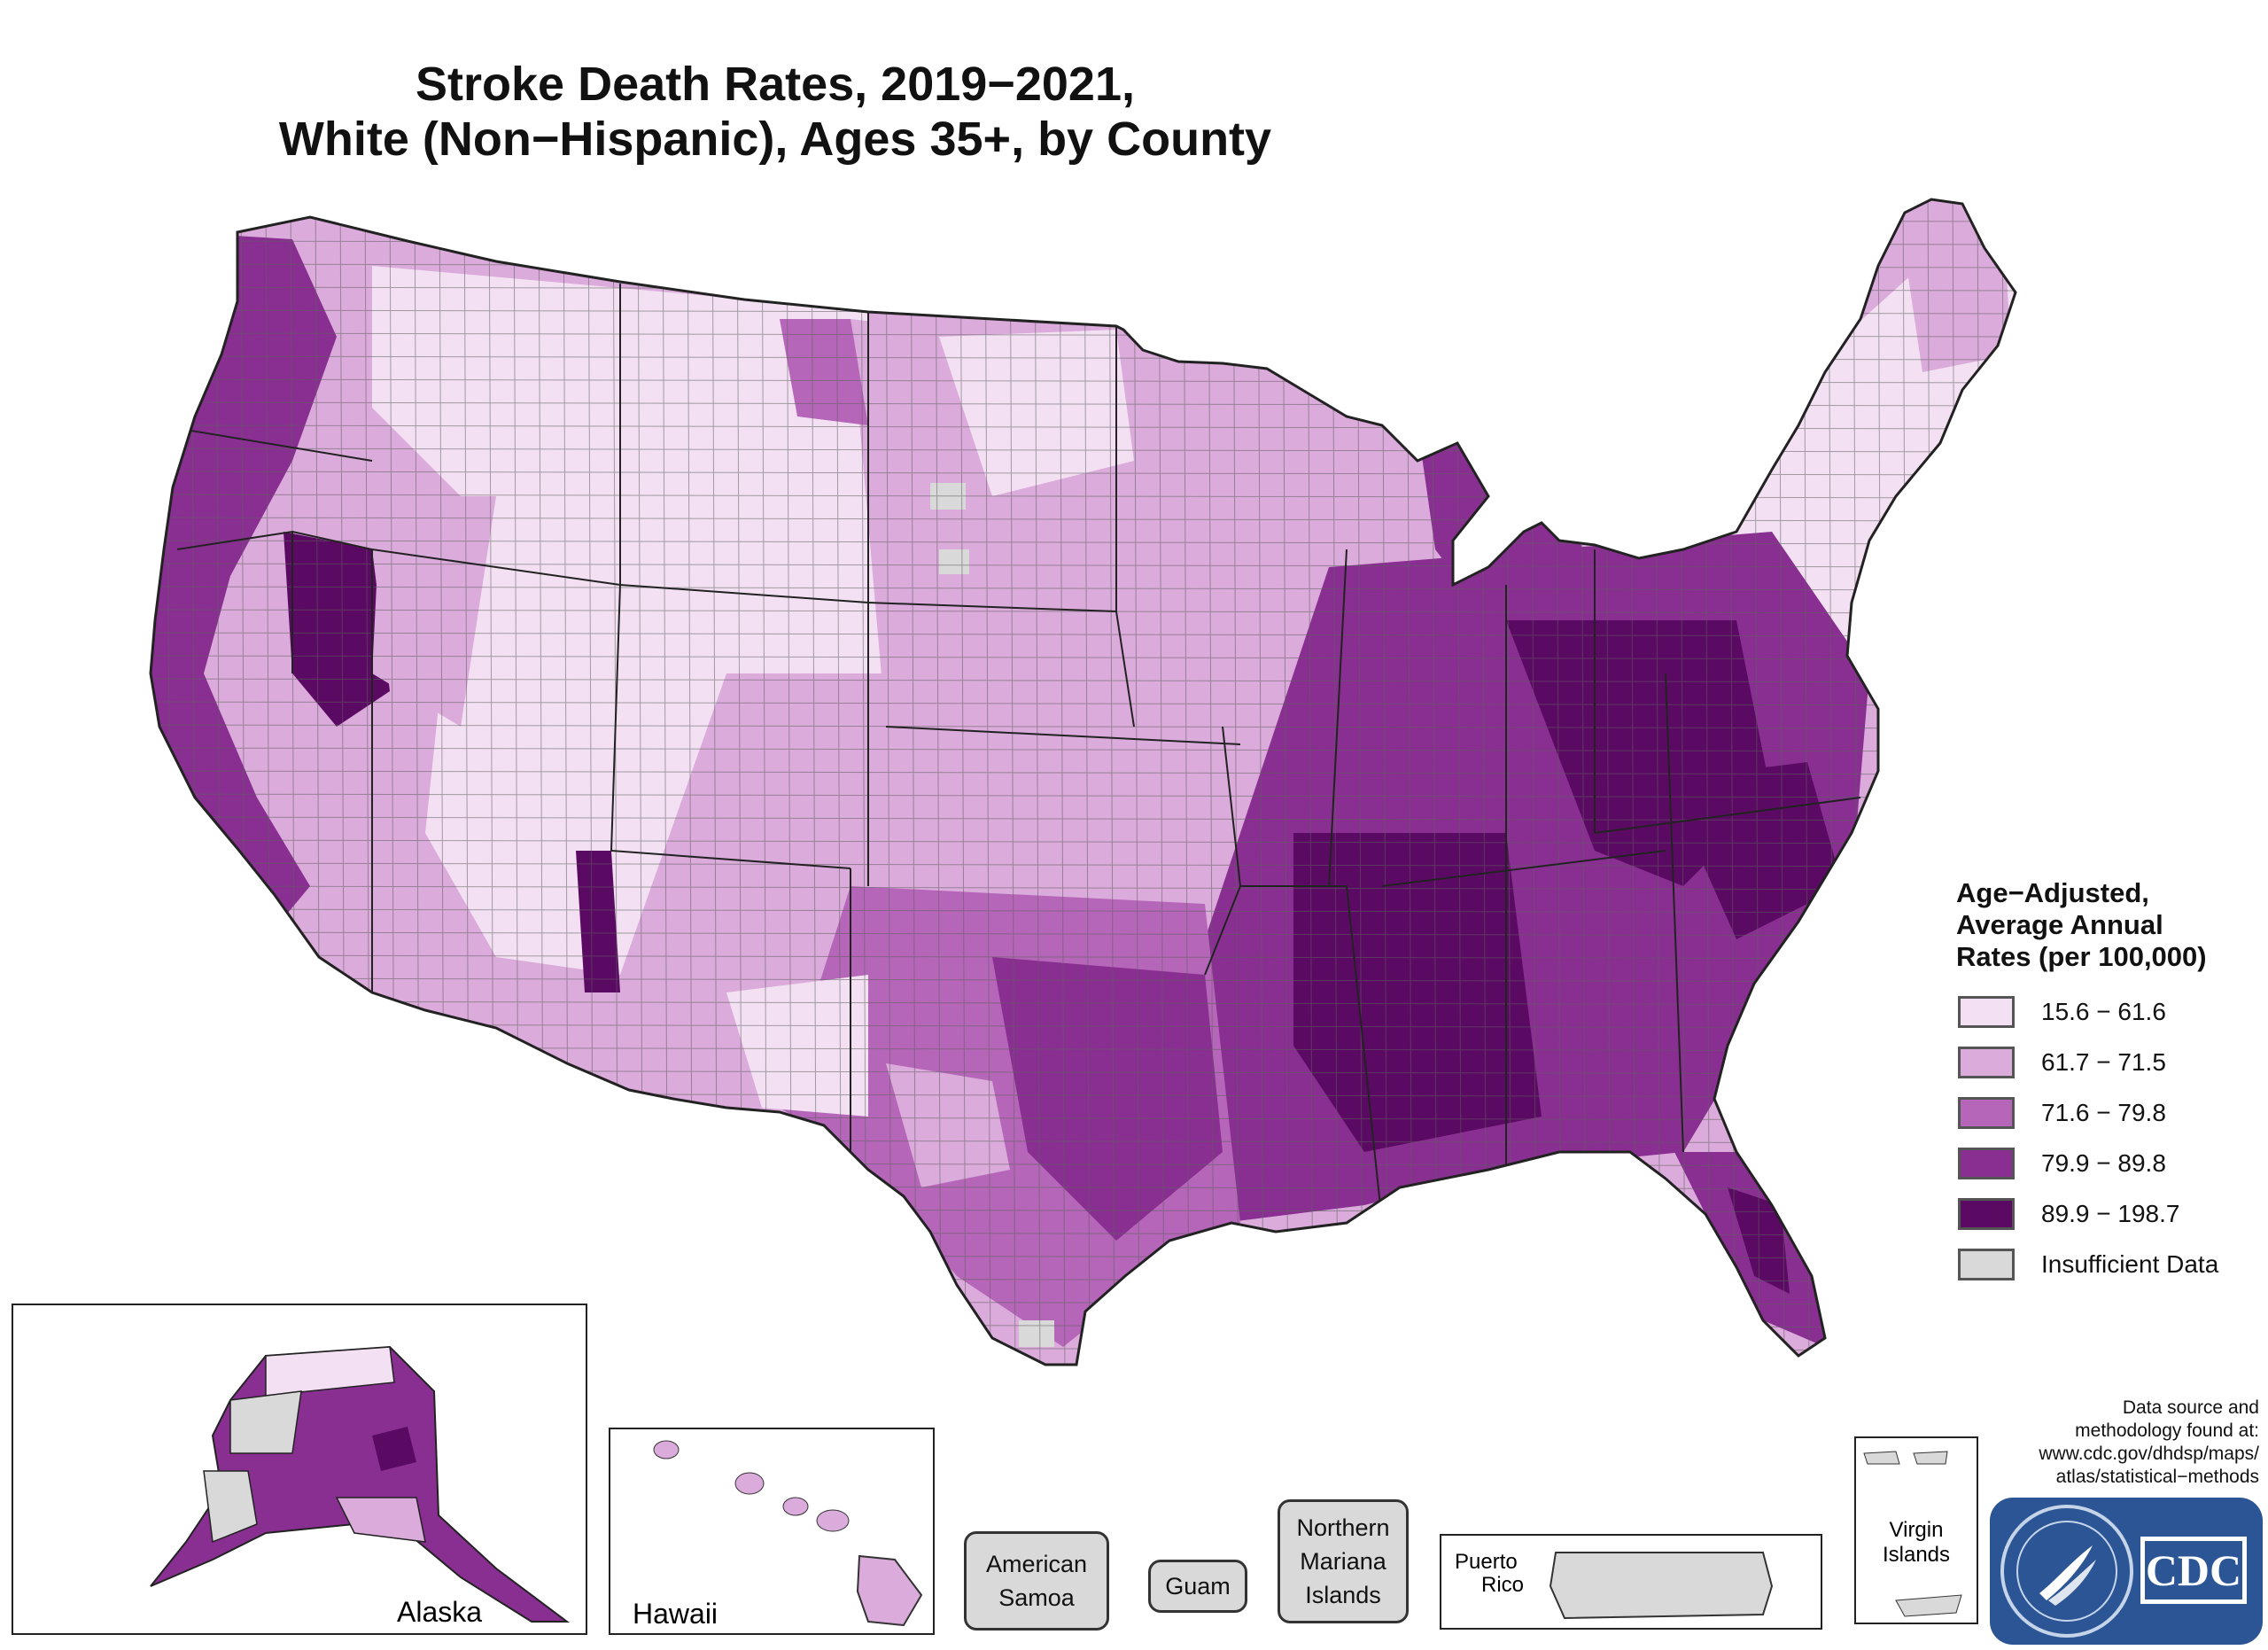 This screenshot has width=2268, height=1650. I want to click on legend-item: 15.6 − 61.6, so click(2106, 1012).